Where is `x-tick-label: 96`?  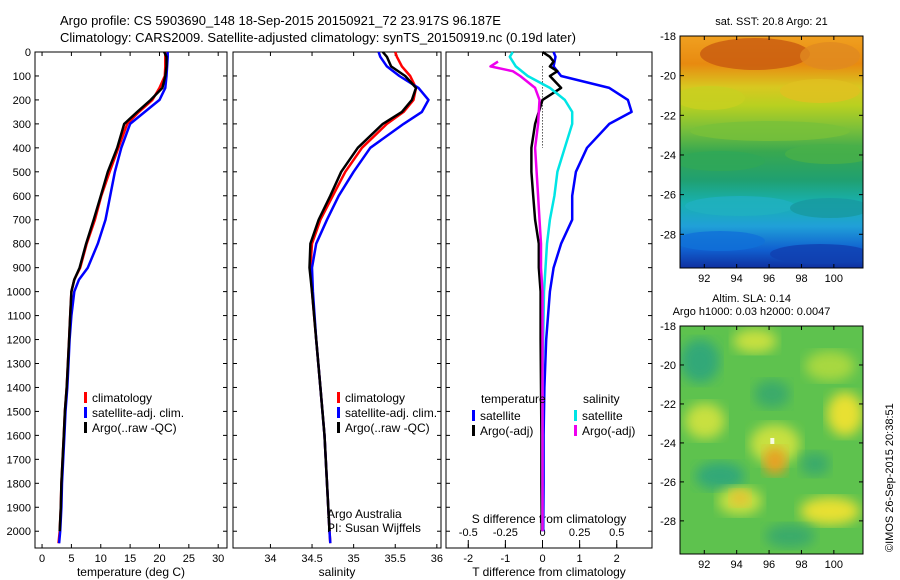 x-tick-label: 96 is located at coordinates (769, 565).